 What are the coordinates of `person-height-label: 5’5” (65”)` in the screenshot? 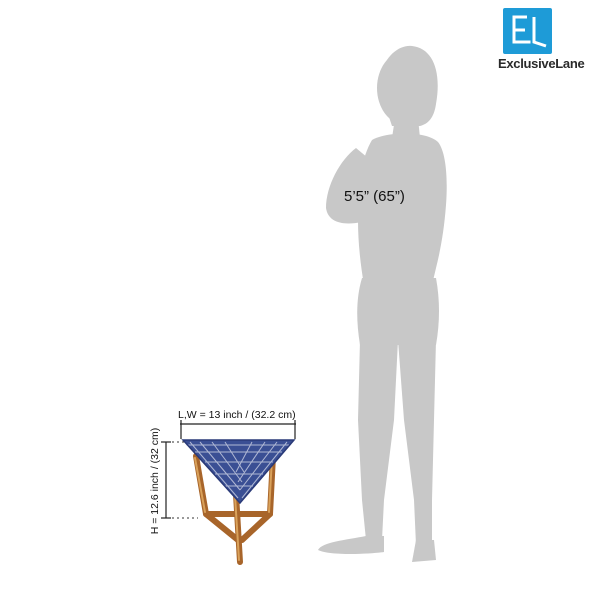 It's located at (374, 196).